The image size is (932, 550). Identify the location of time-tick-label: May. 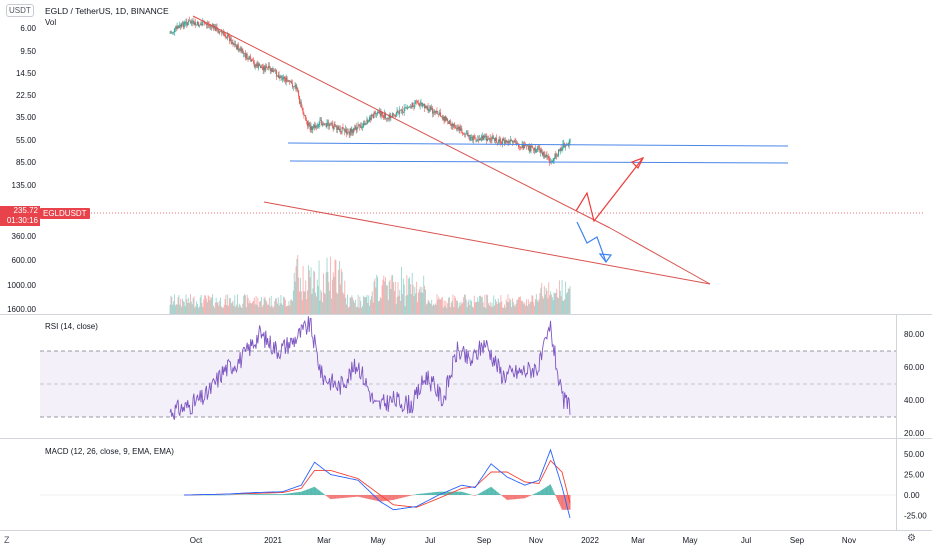
(377, 540).